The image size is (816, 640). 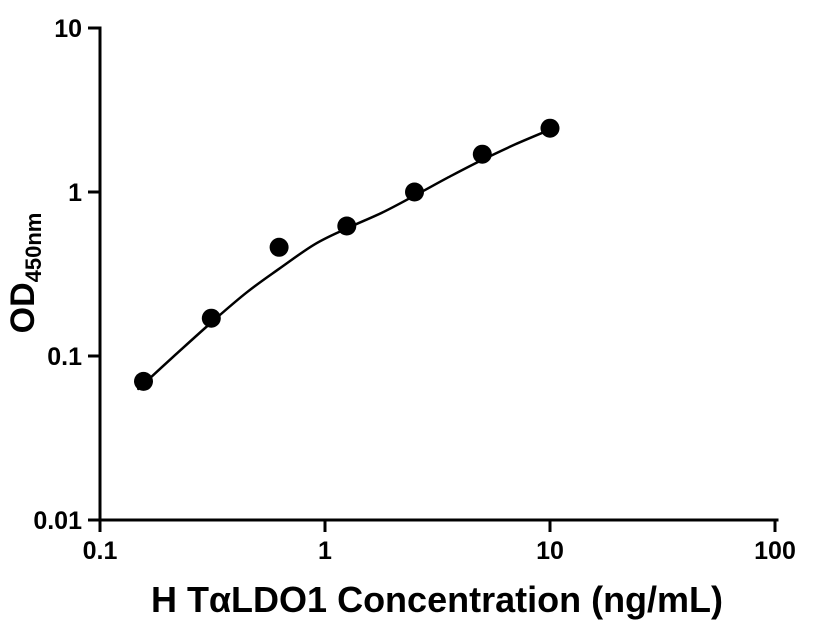 I want to click on y-axis-title-main: OD, so click(x=23, y=307).